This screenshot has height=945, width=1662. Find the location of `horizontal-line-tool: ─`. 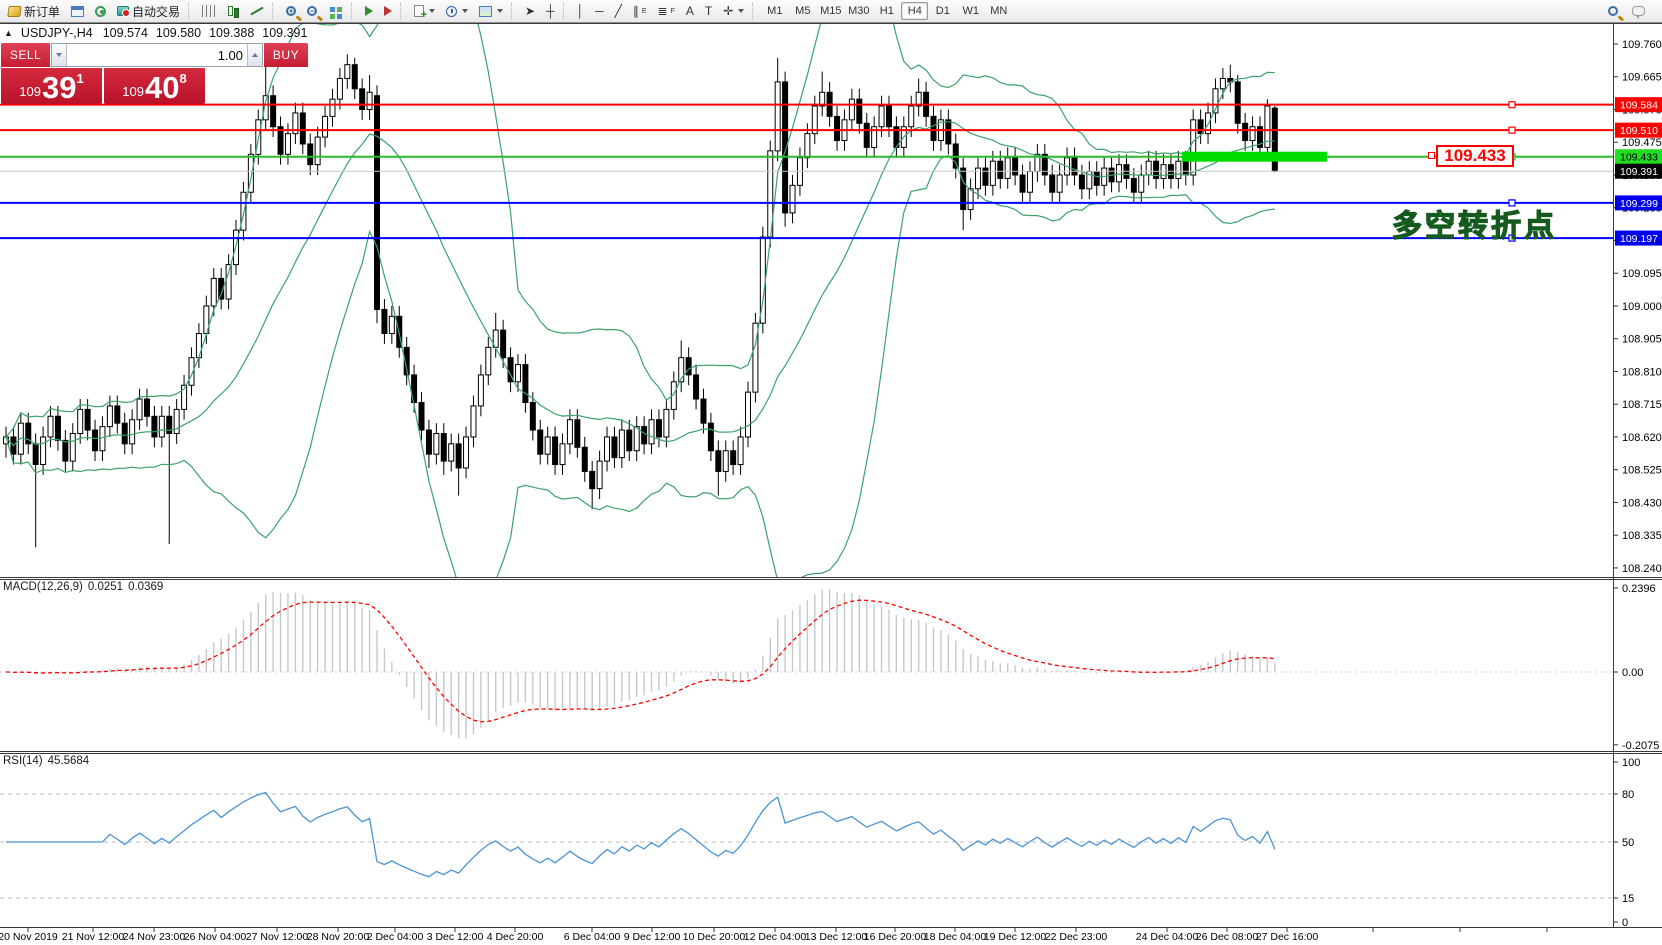

horizontal-line-tool: ─ is located at coordinates (599, 11).